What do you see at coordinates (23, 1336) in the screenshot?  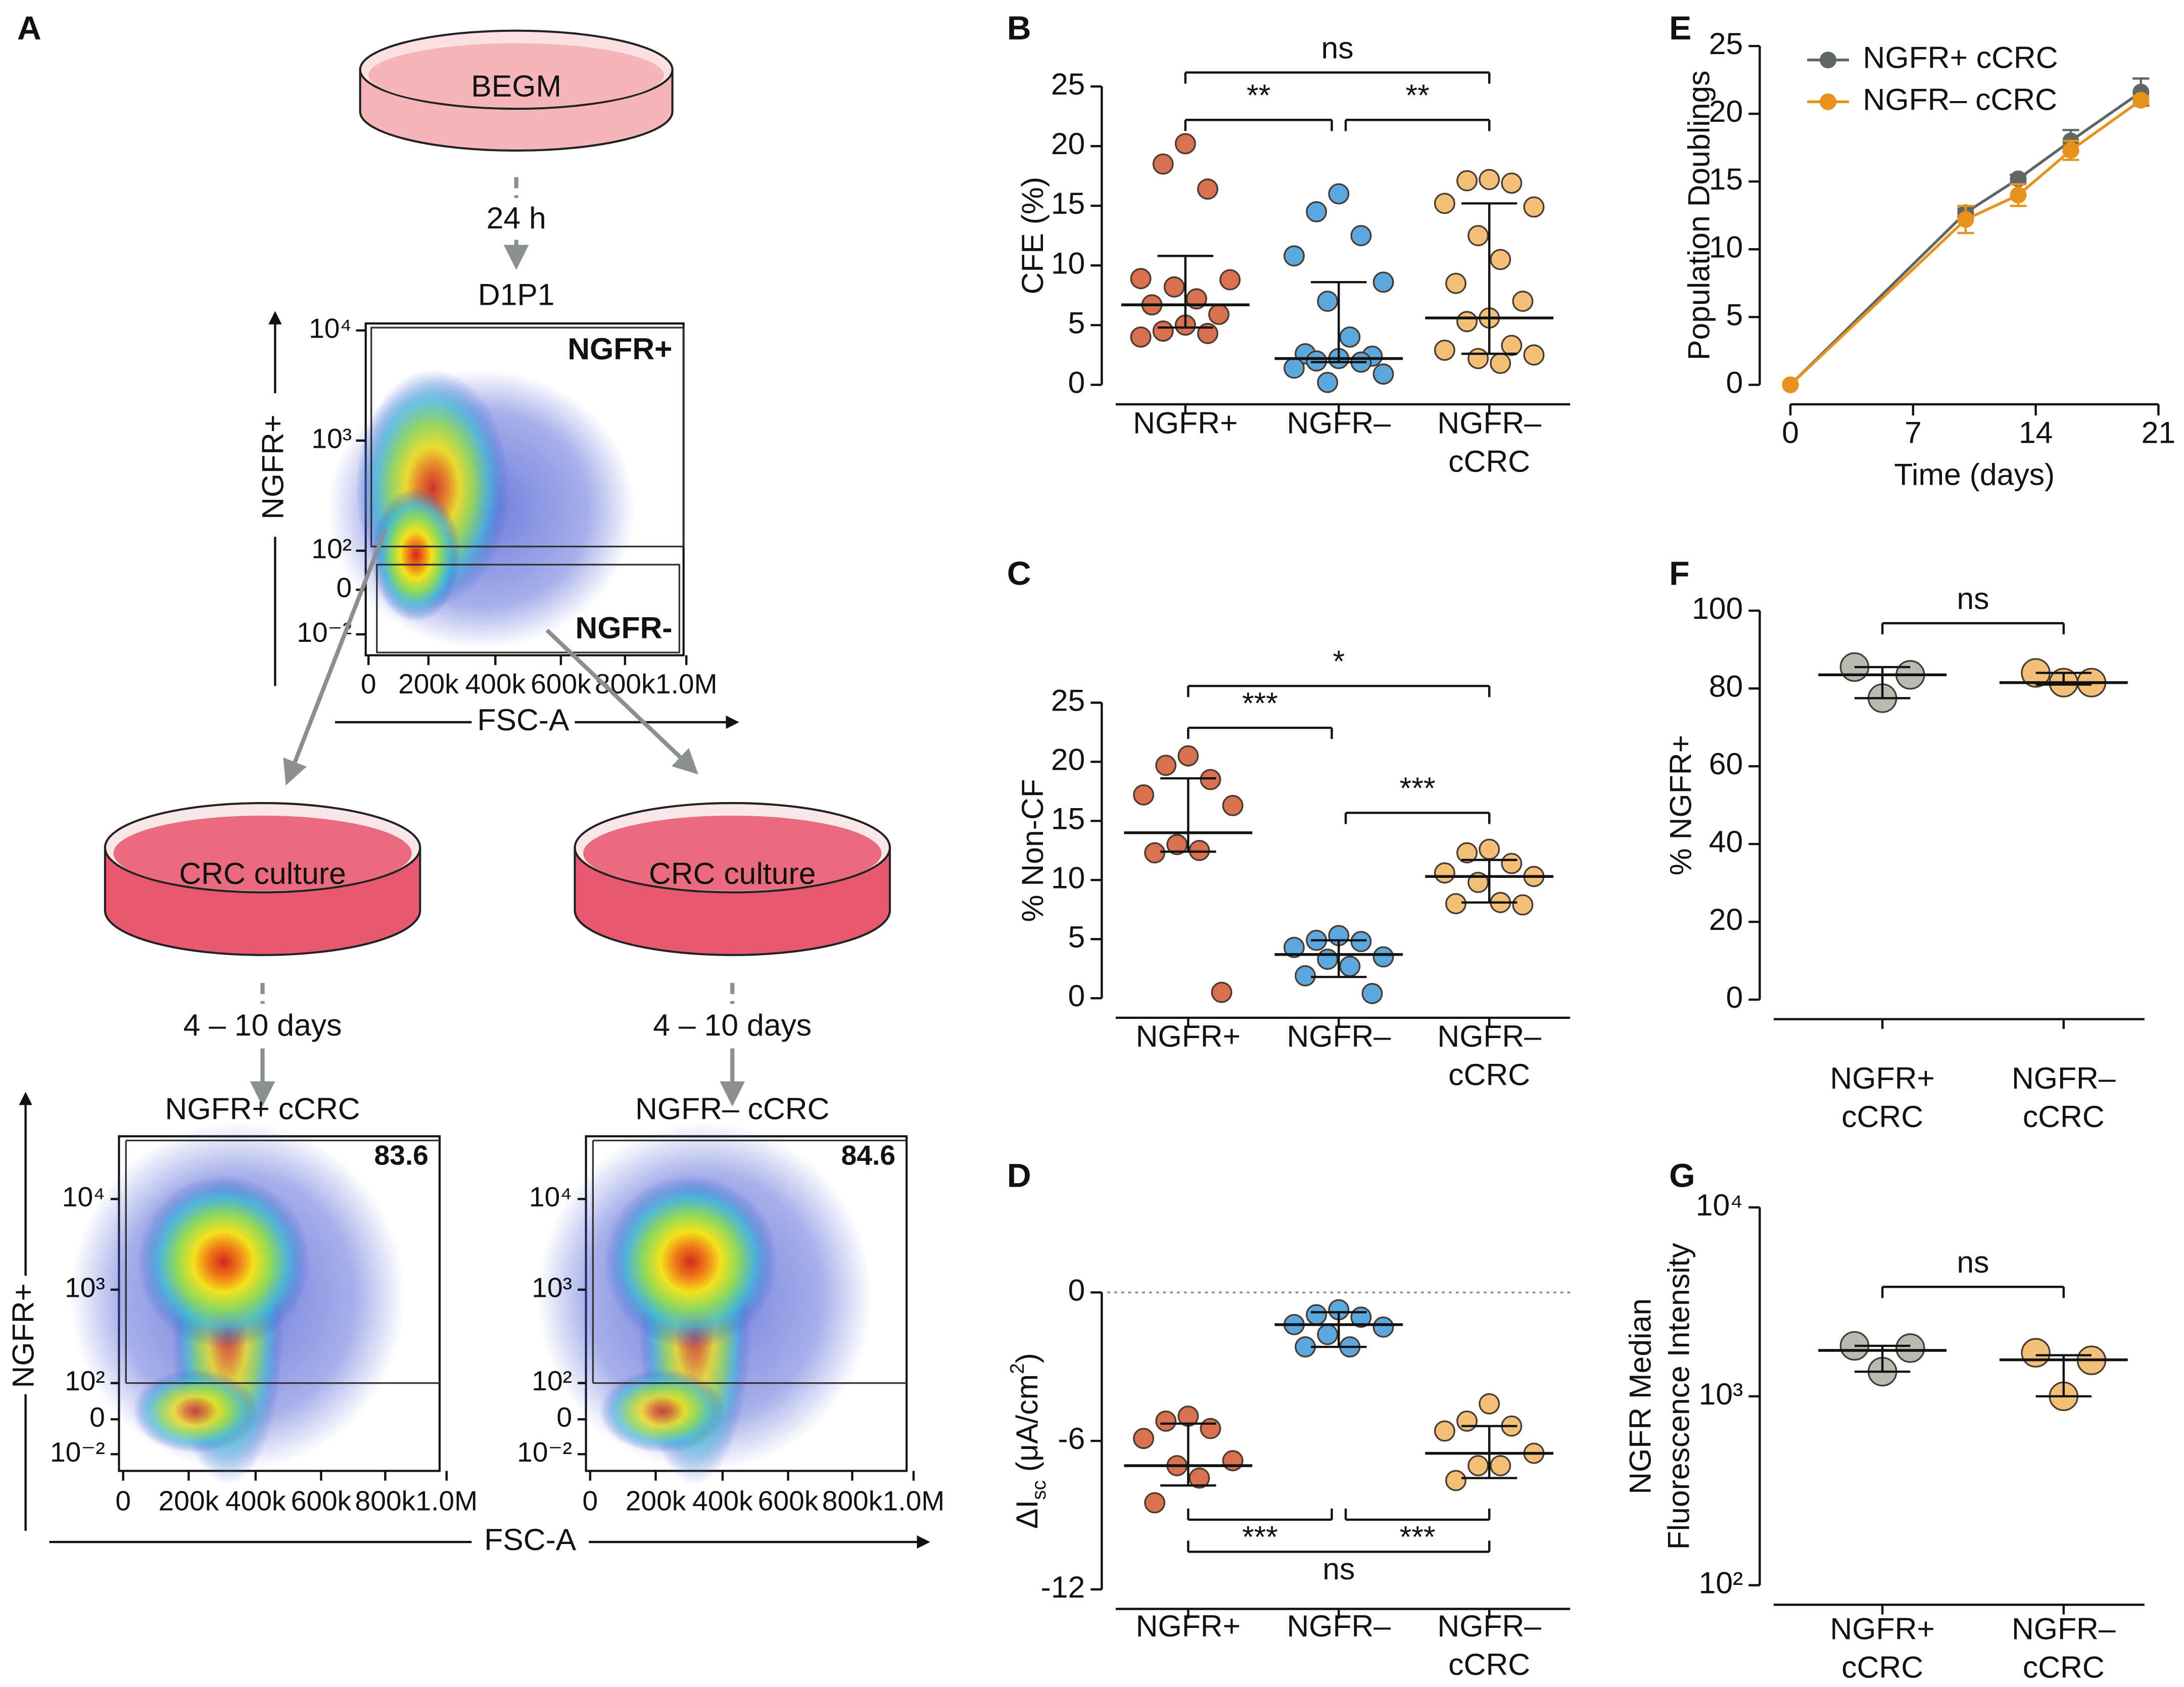 I see `axis-title: NGFR+` at bounding box center [23, 1336].